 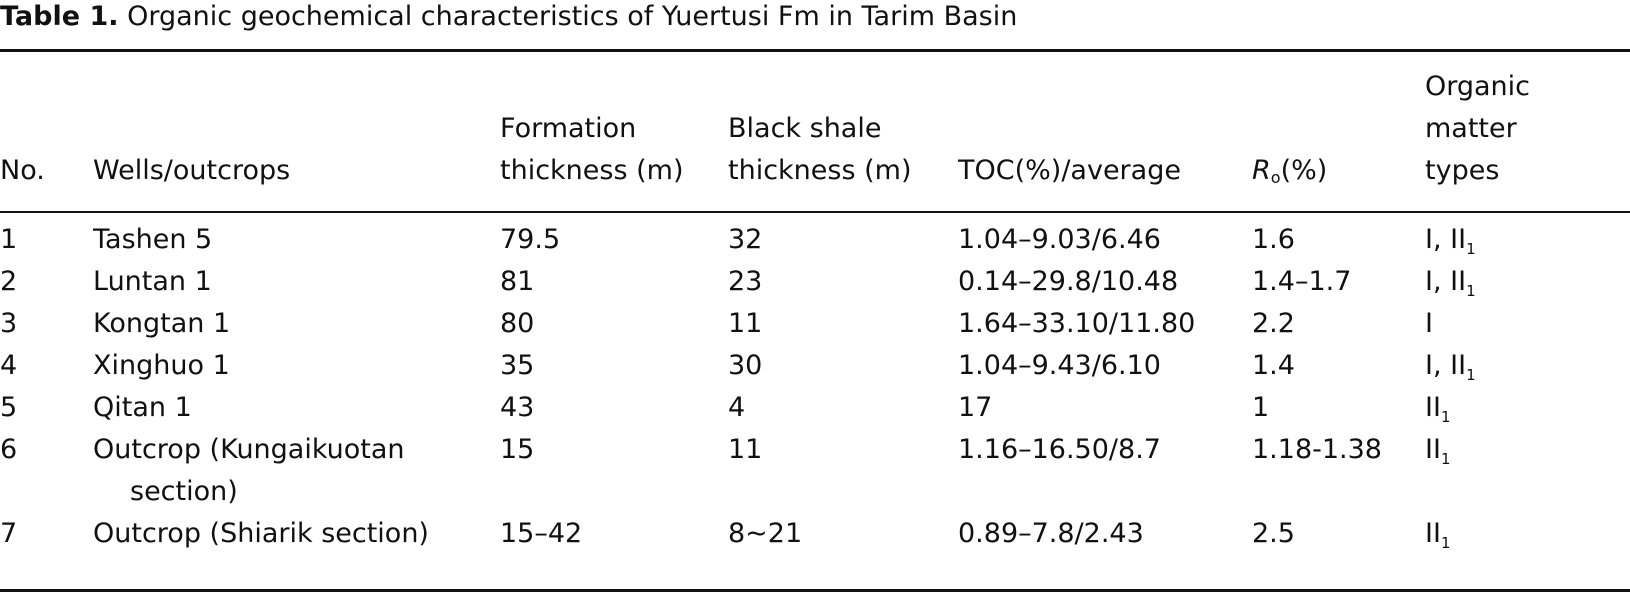 I want to click on row6-om: II1, so click(x=1437, y=454).